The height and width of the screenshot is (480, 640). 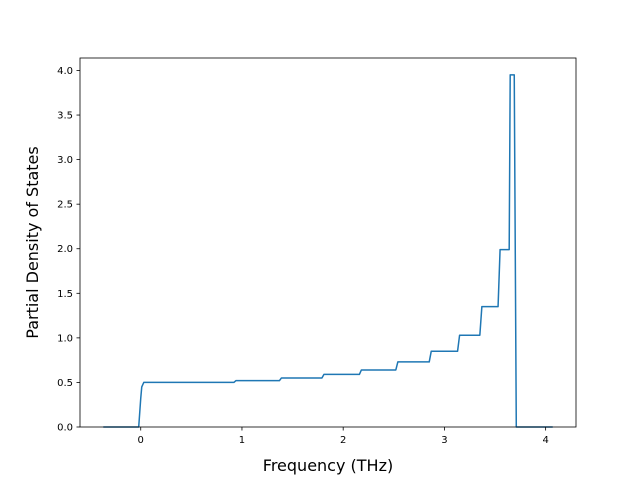 What do you see at coordinates (65, 383) in the screenshot?
I see `y-tick-label: 0.5` at bounding box center [65, 383].